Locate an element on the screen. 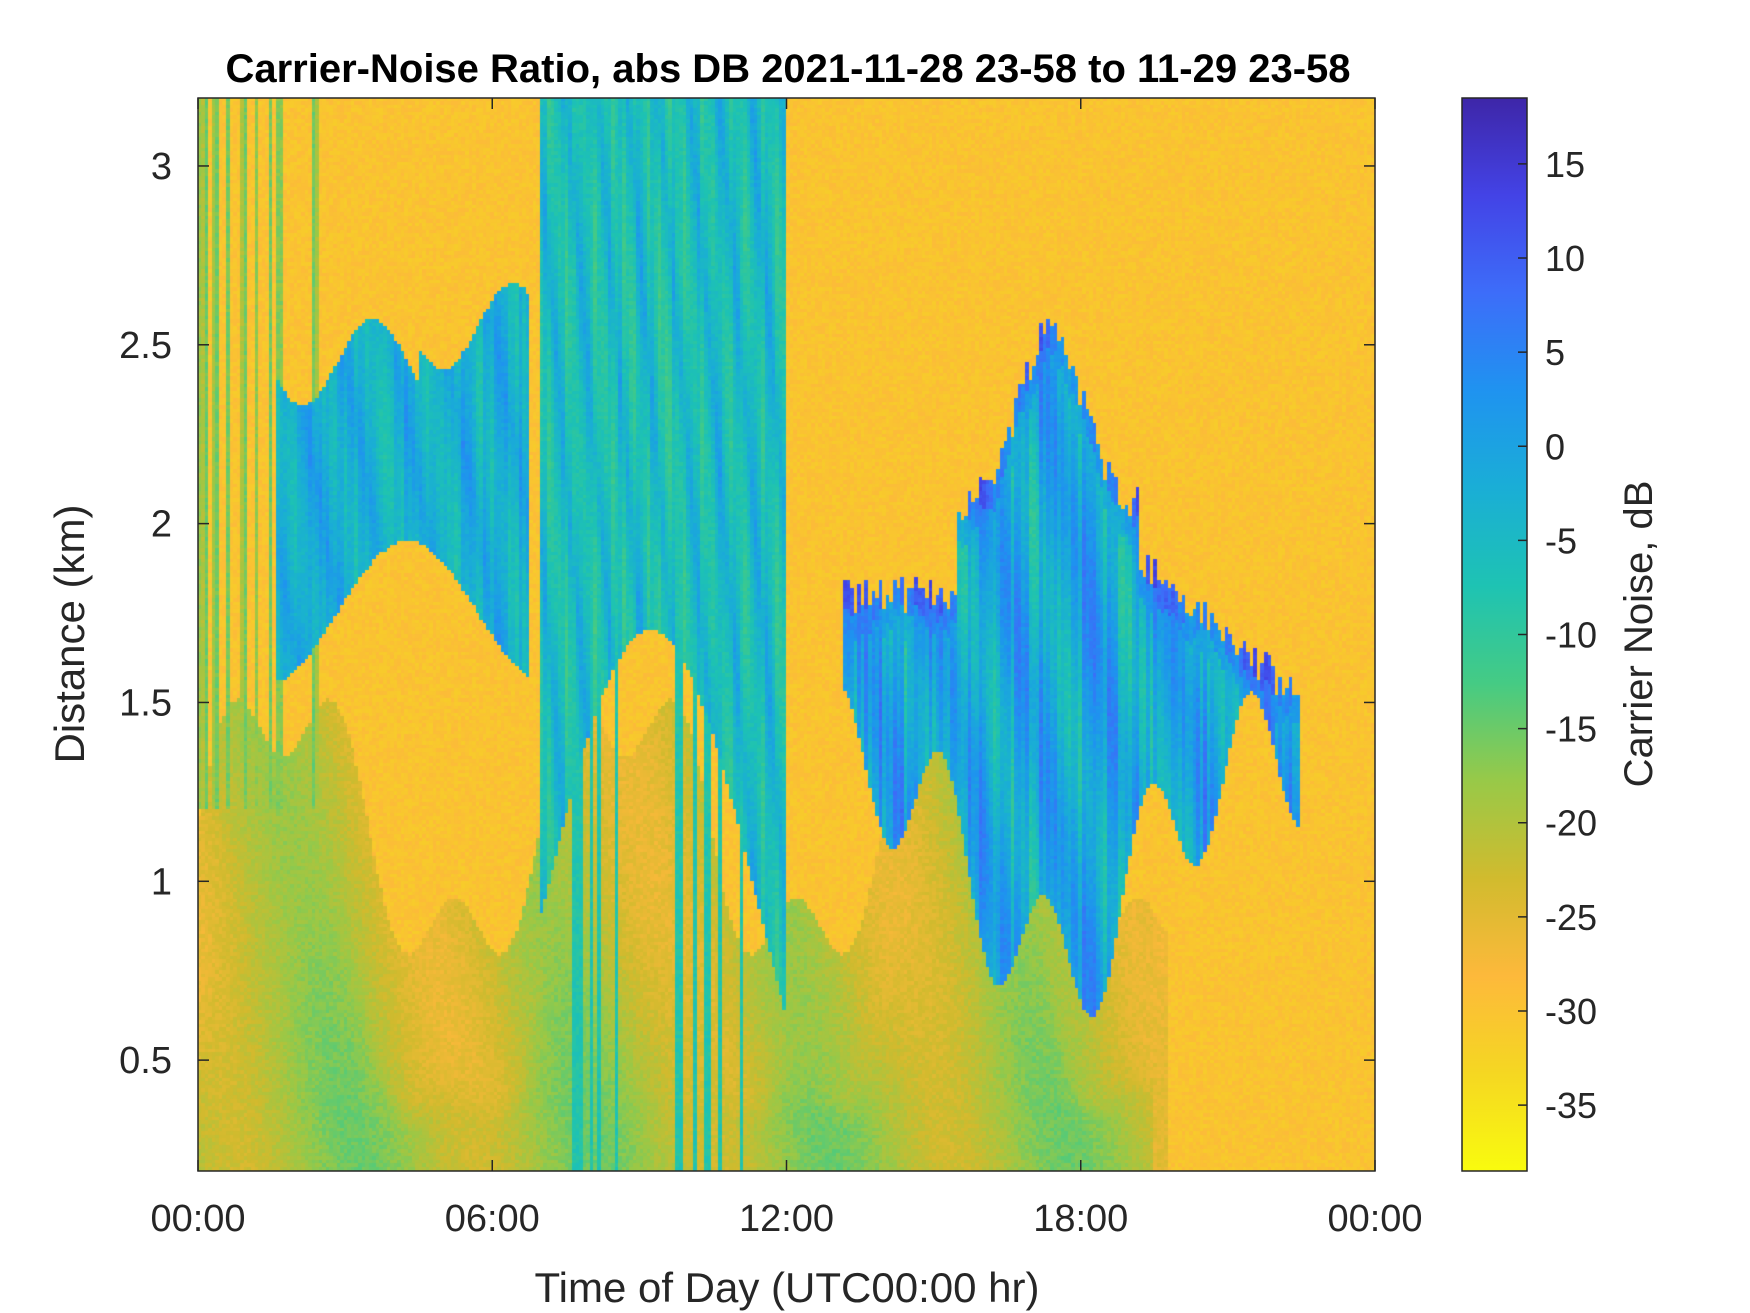 This screenshot has height=1313, width=1750. y-tick-label: 1 is located at coordinates (161, 882).